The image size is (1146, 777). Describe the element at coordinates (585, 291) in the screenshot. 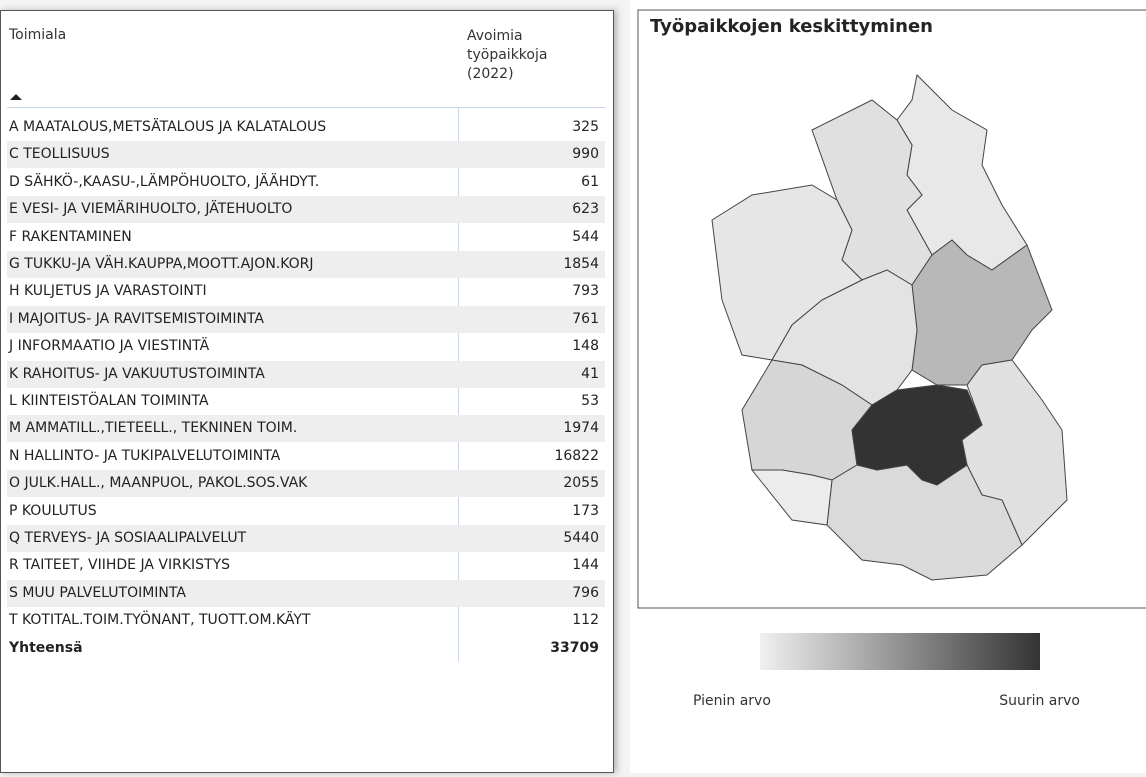

I see `row-value: 793` at that location.